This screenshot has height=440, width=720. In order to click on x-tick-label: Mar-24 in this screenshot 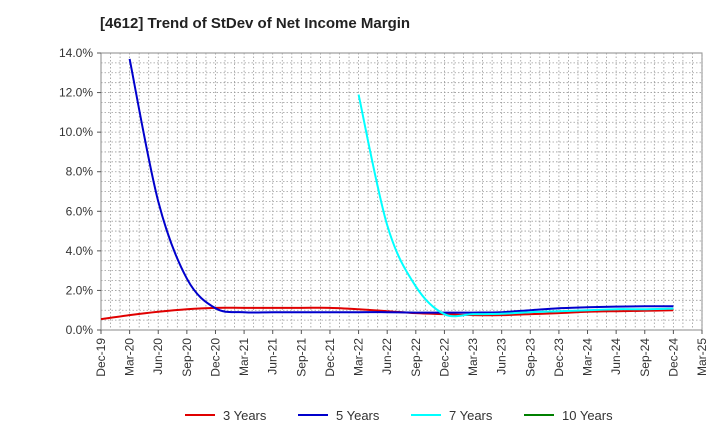, I will do `click(588, 357)`.